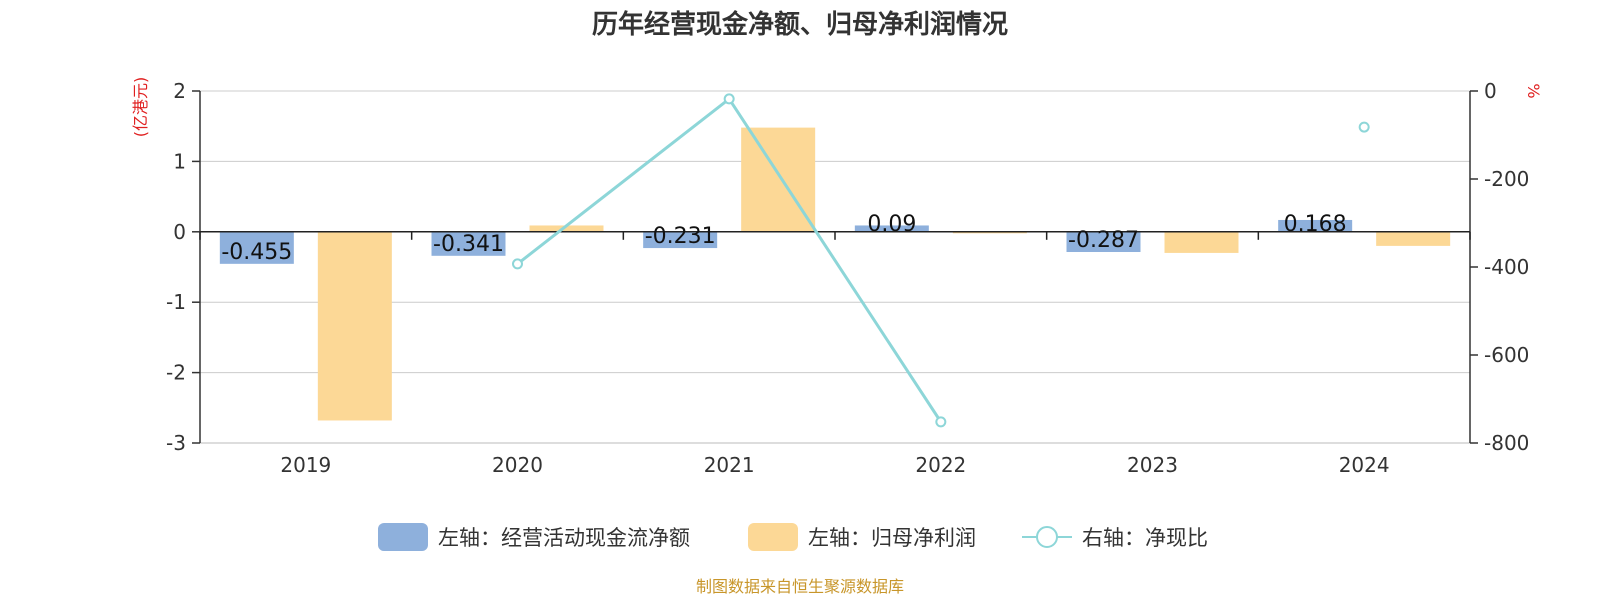  What do you see at coordinates (1490, 91) in the screenshot?
I see `right-tick-label: 0` at bounding box center [1490, 91].